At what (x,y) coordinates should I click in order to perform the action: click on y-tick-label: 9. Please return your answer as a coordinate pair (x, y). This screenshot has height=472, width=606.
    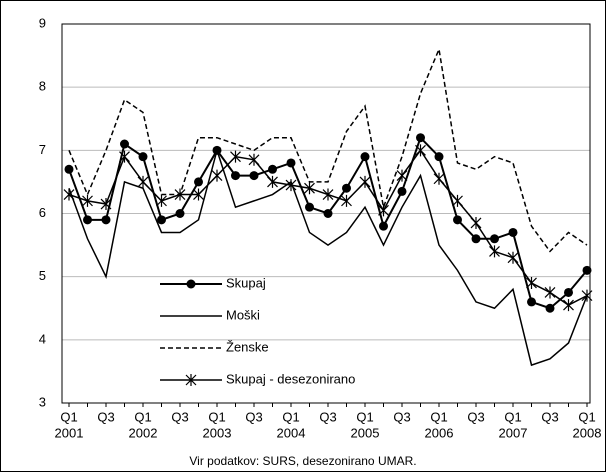
    Looking at the image, I should click on (42, 22).